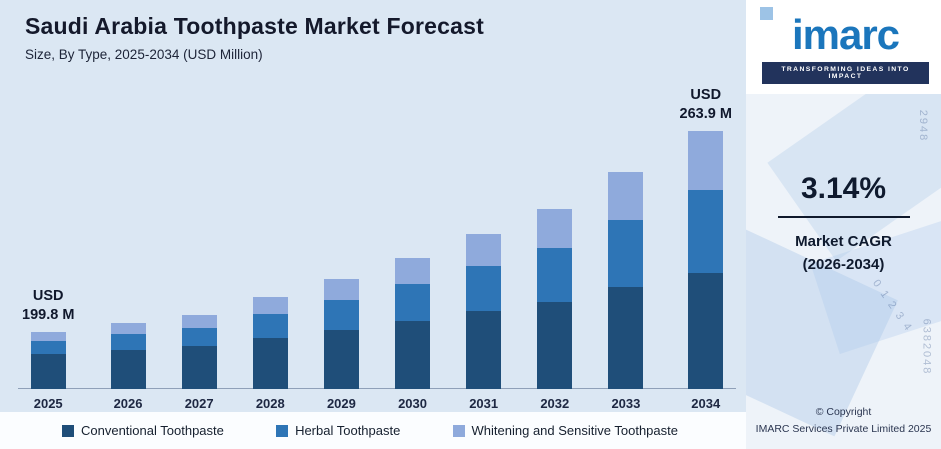 The height and width of the screenshot is (449, 941). Describe the element at coordinates (199, 240) in the screenshot. I see `bar-group-2027: 2027` at that location.